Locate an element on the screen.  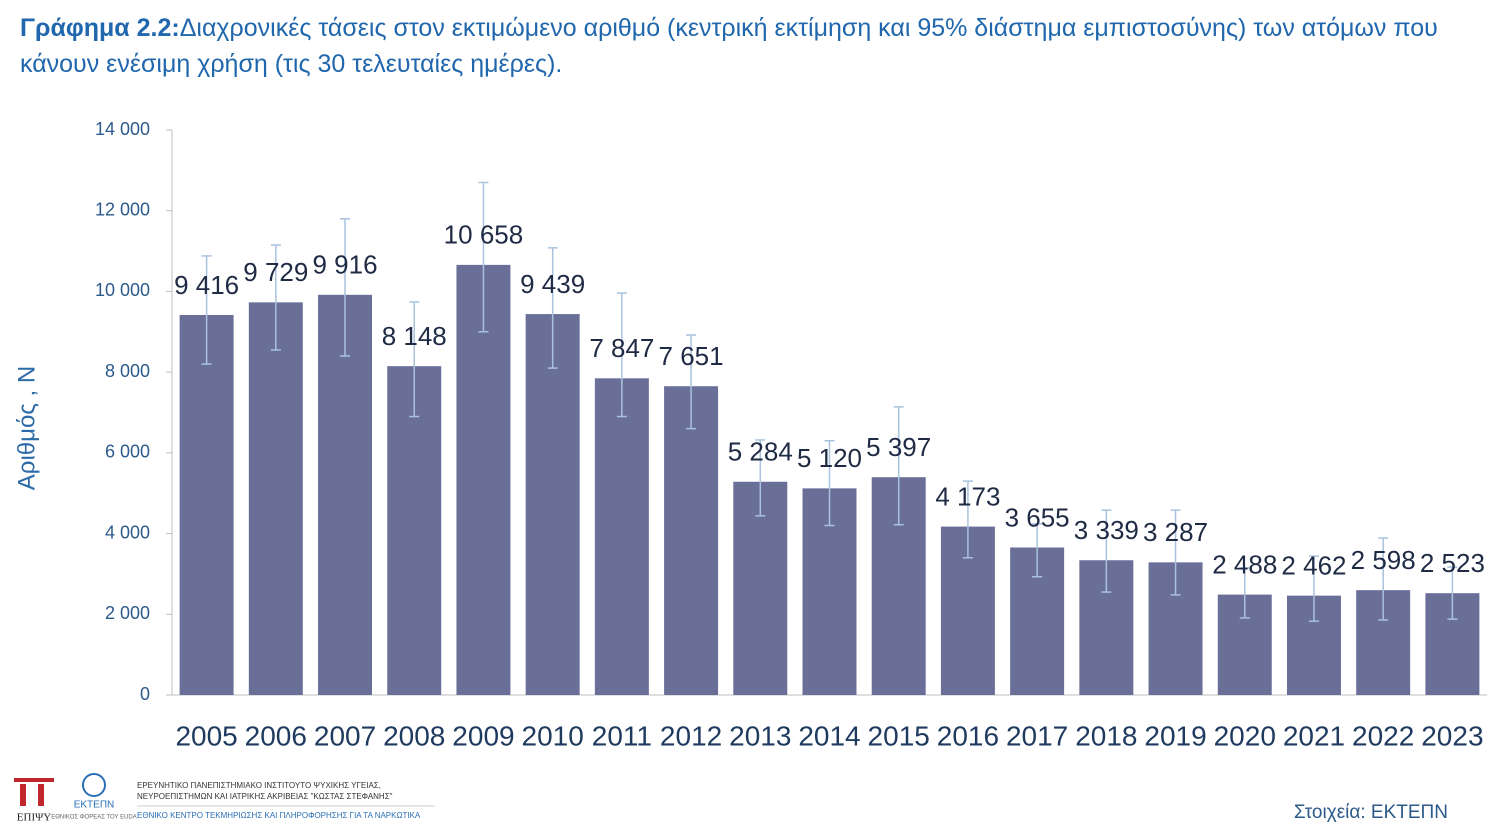
value-label: 5 397 is located at coordinates (898, 447).